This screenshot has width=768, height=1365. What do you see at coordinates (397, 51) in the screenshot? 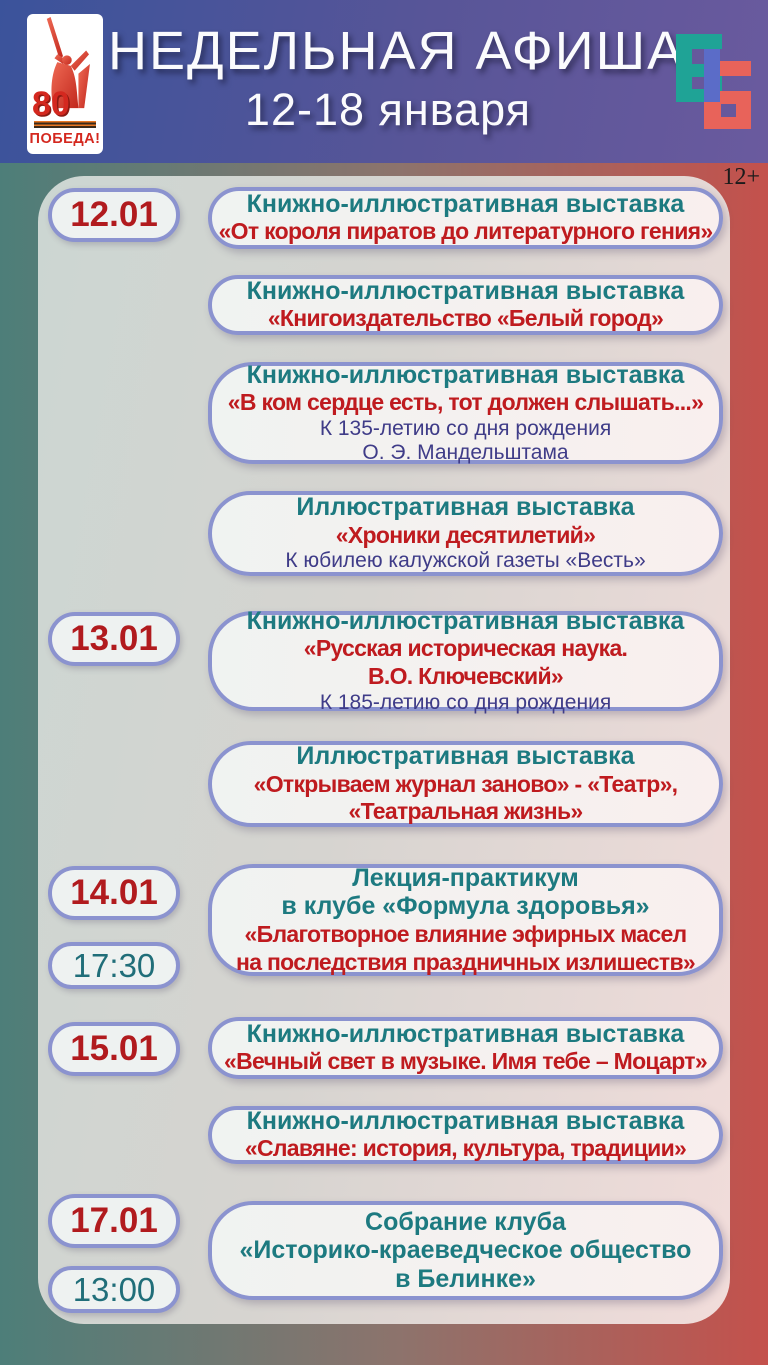
I see `poster-title: НЕДЕЛЬНАЯ АФИША` at bounding box center [397, 51].